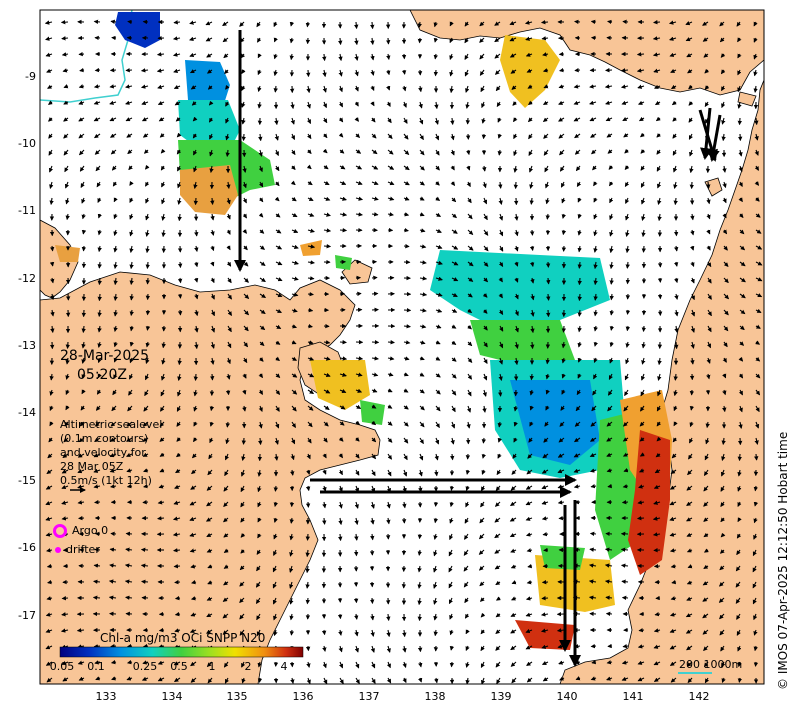 Image resolution: width=792 pixels, height=716 pixels. I want to click on x-axis-tick: 136, so click(303, 696).